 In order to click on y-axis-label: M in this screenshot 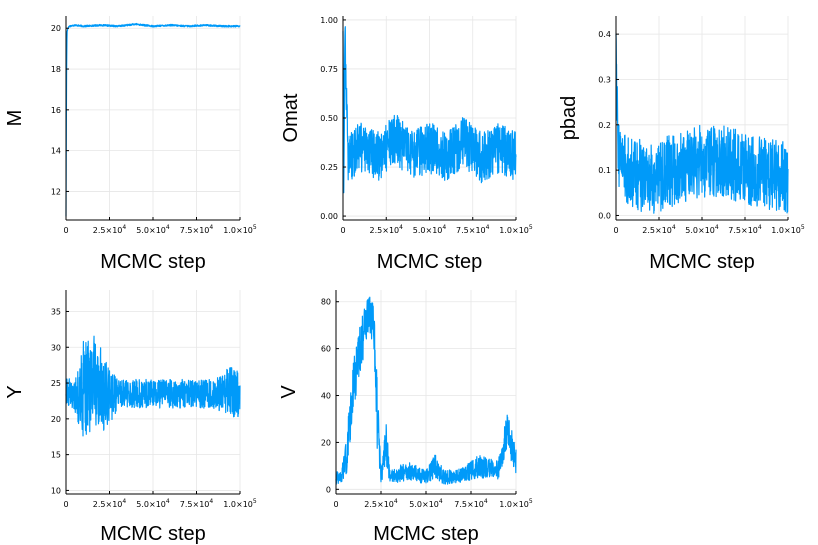, I will do `click(15, 118)`.